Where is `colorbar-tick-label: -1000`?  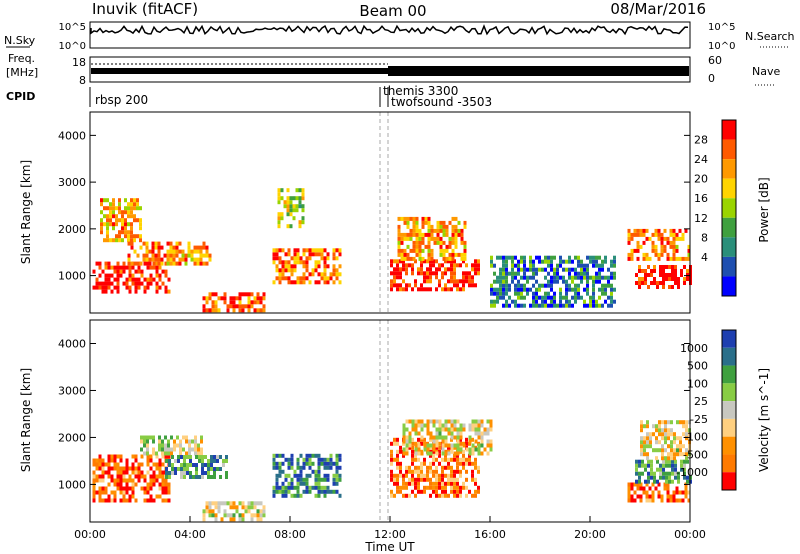
colorbar-tick-label: -1000 is located at coordinates (692, 472).